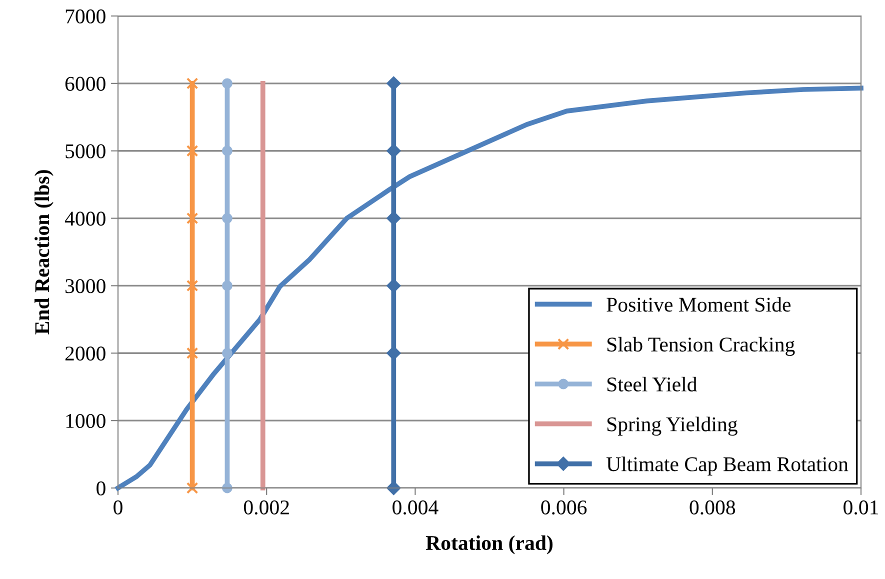 This screenshot has height=579, width=885. What do you see at coordinates (861, 507) in the screenshot?
I see `x-tick-label: 0.01` at bounding box center [861, 507].